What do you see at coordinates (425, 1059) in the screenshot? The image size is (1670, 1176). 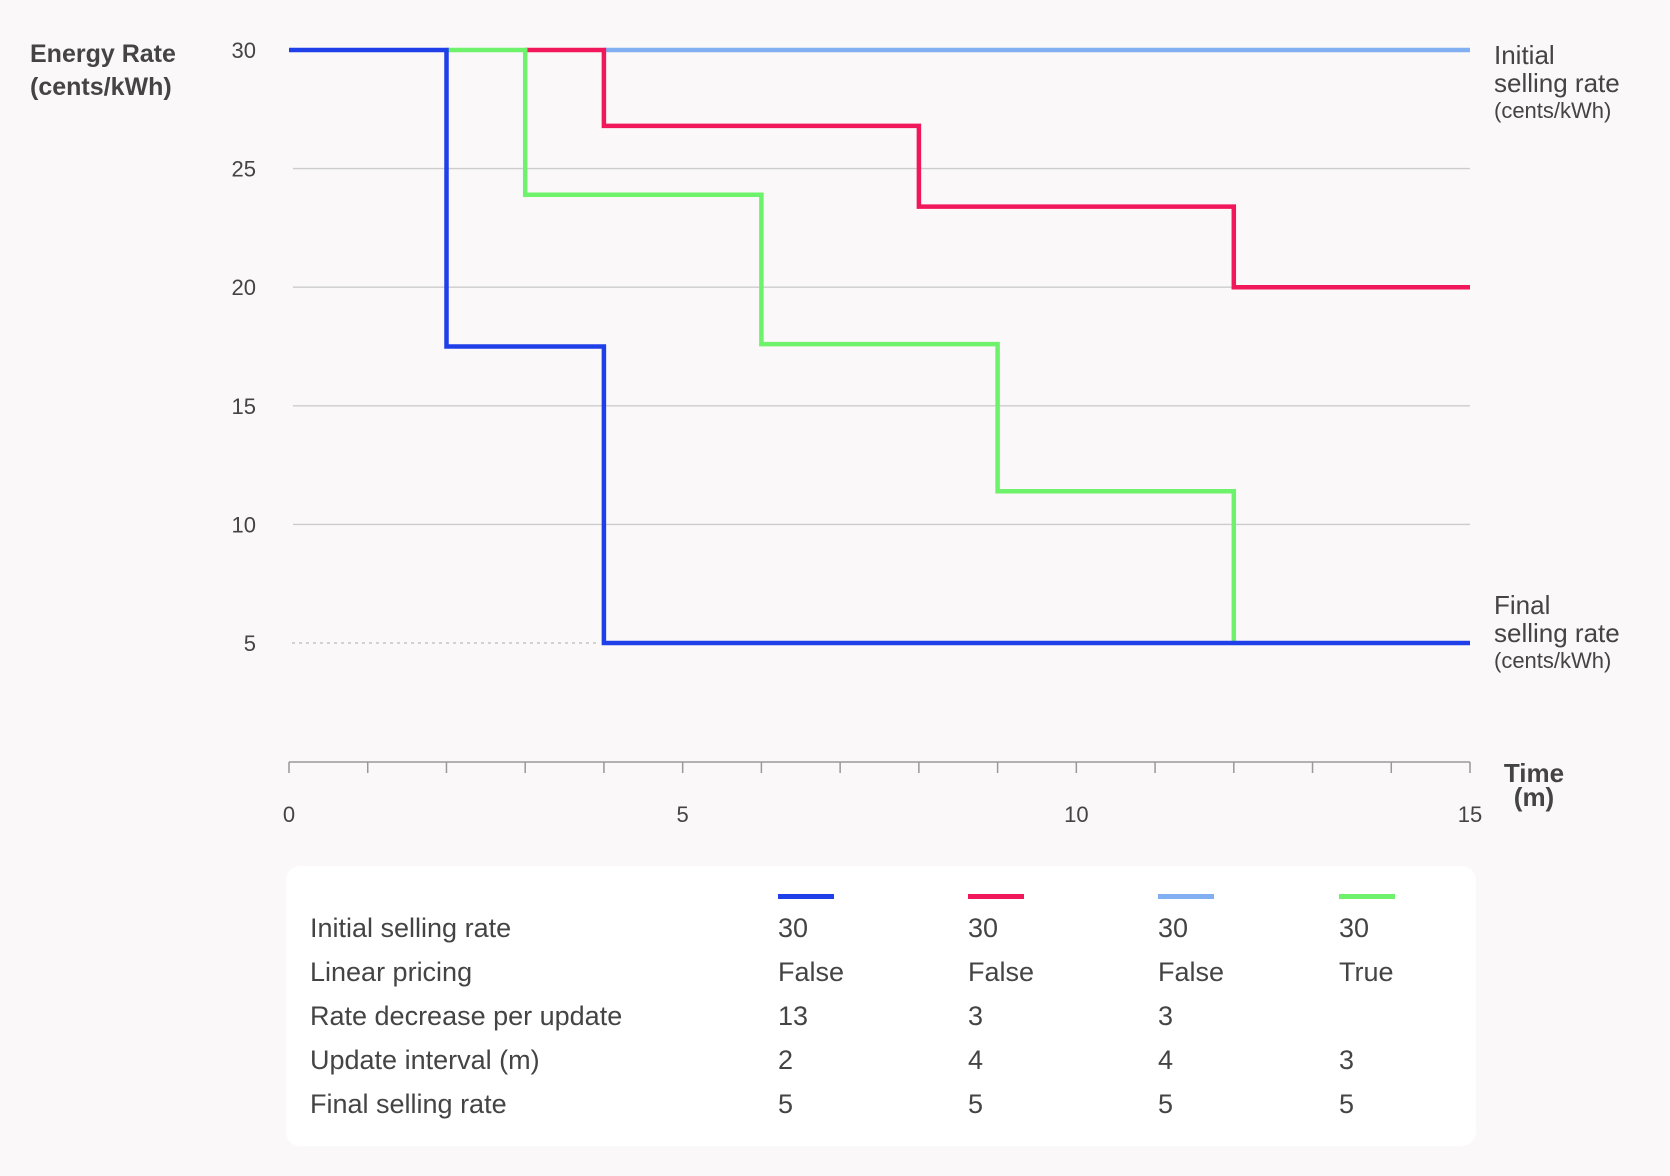 I see `legend-row-label: Update interval (m)` at bounding box center [425, 1059].